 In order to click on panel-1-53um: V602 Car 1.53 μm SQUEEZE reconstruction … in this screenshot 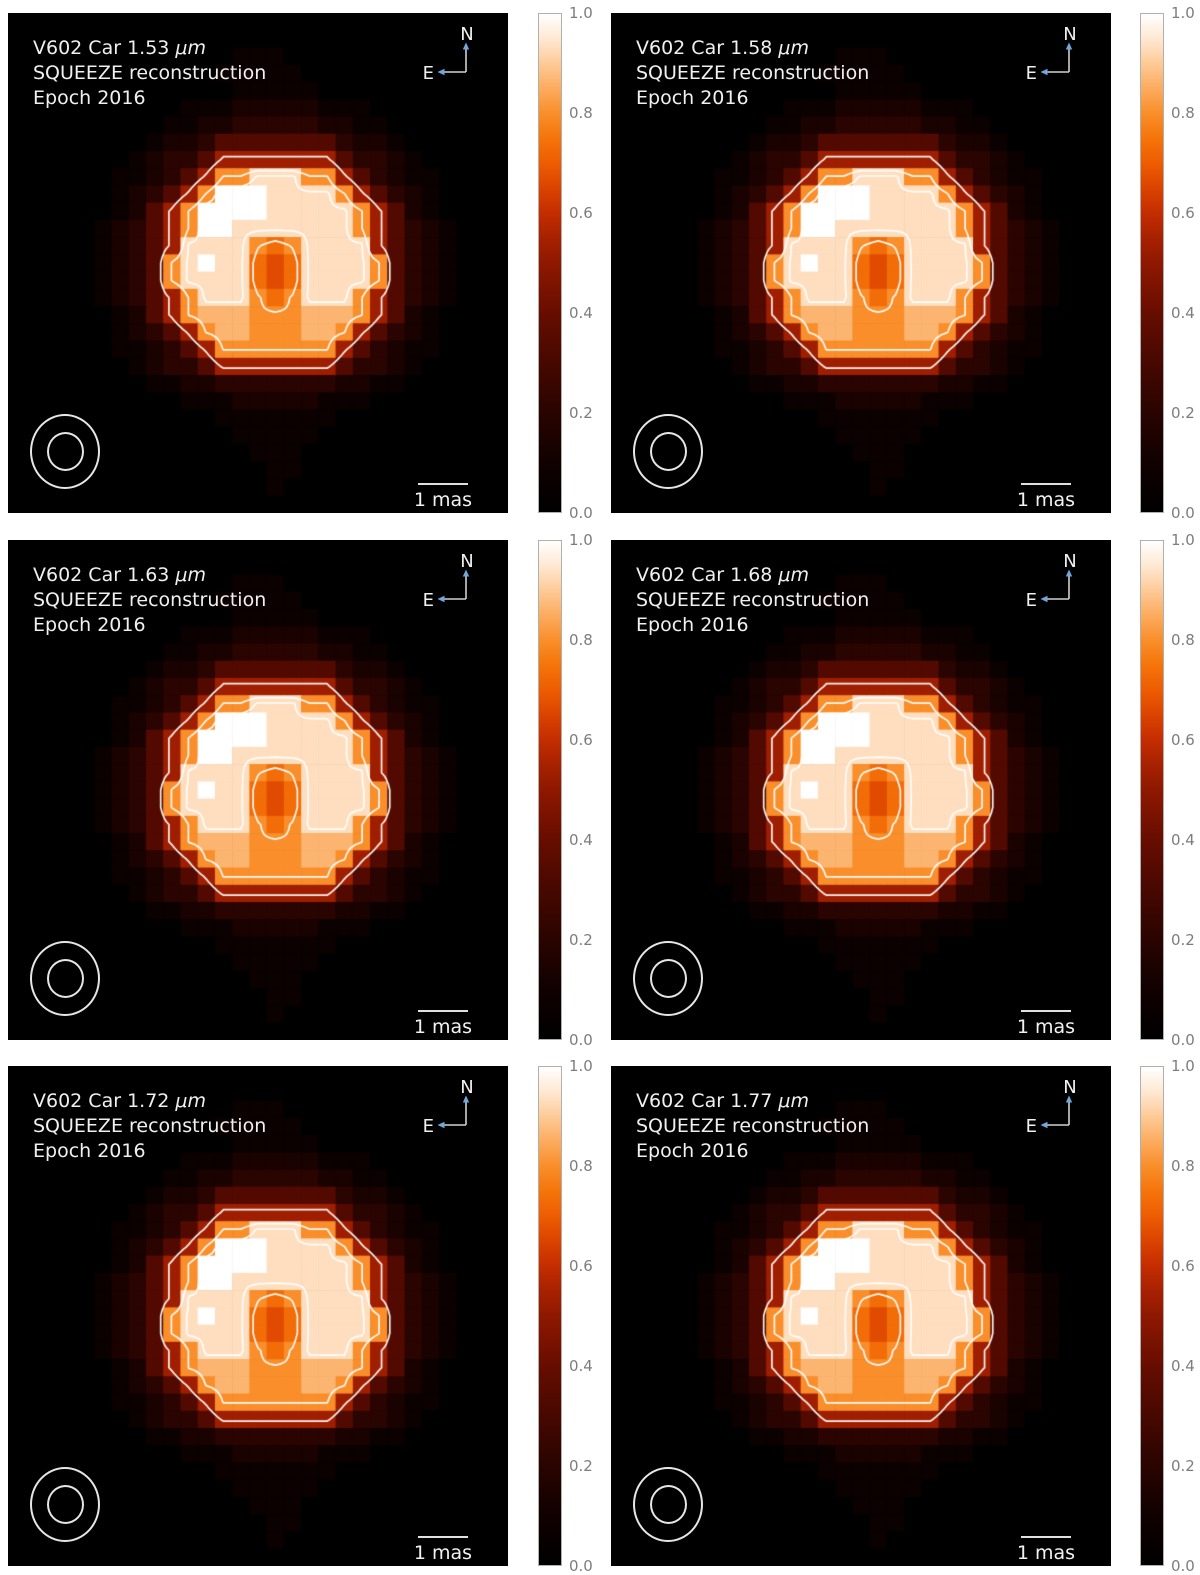, I will do `click(258, 263)`.